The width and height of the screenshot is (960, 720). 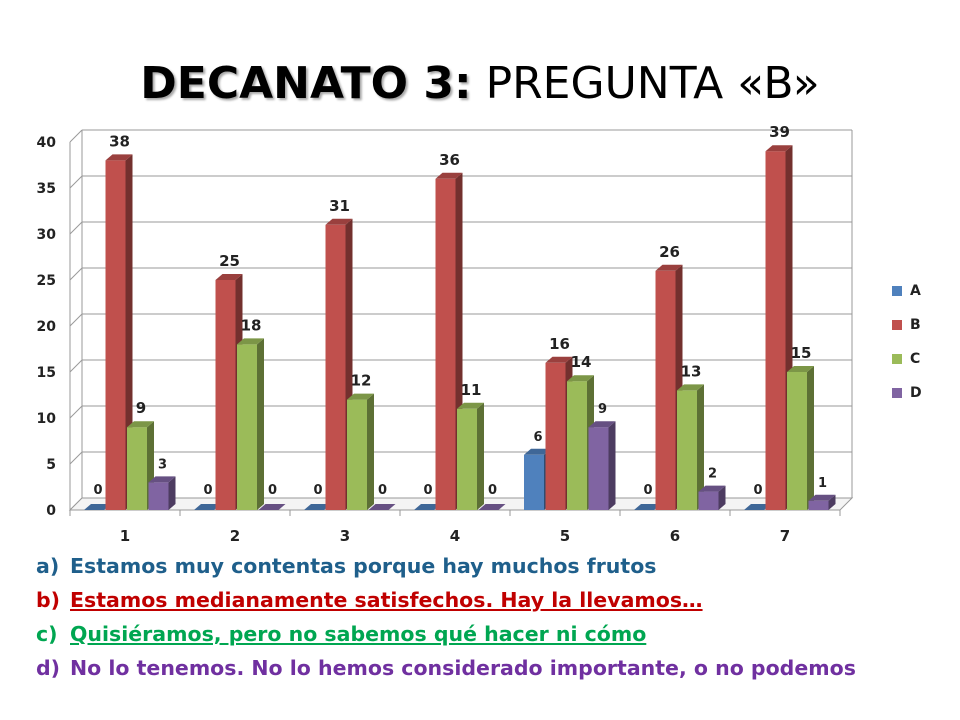 I want to click on data-label-c-6: 13, so click(x=691, y=371).